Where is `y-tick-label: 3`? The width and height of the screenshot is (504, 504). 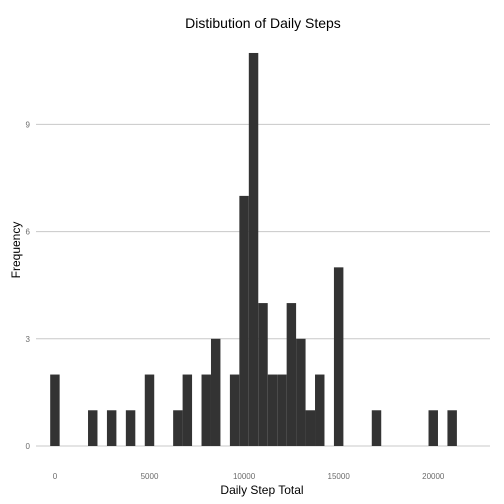 y-tick-label: 3 is located at coordinates (28, 339).